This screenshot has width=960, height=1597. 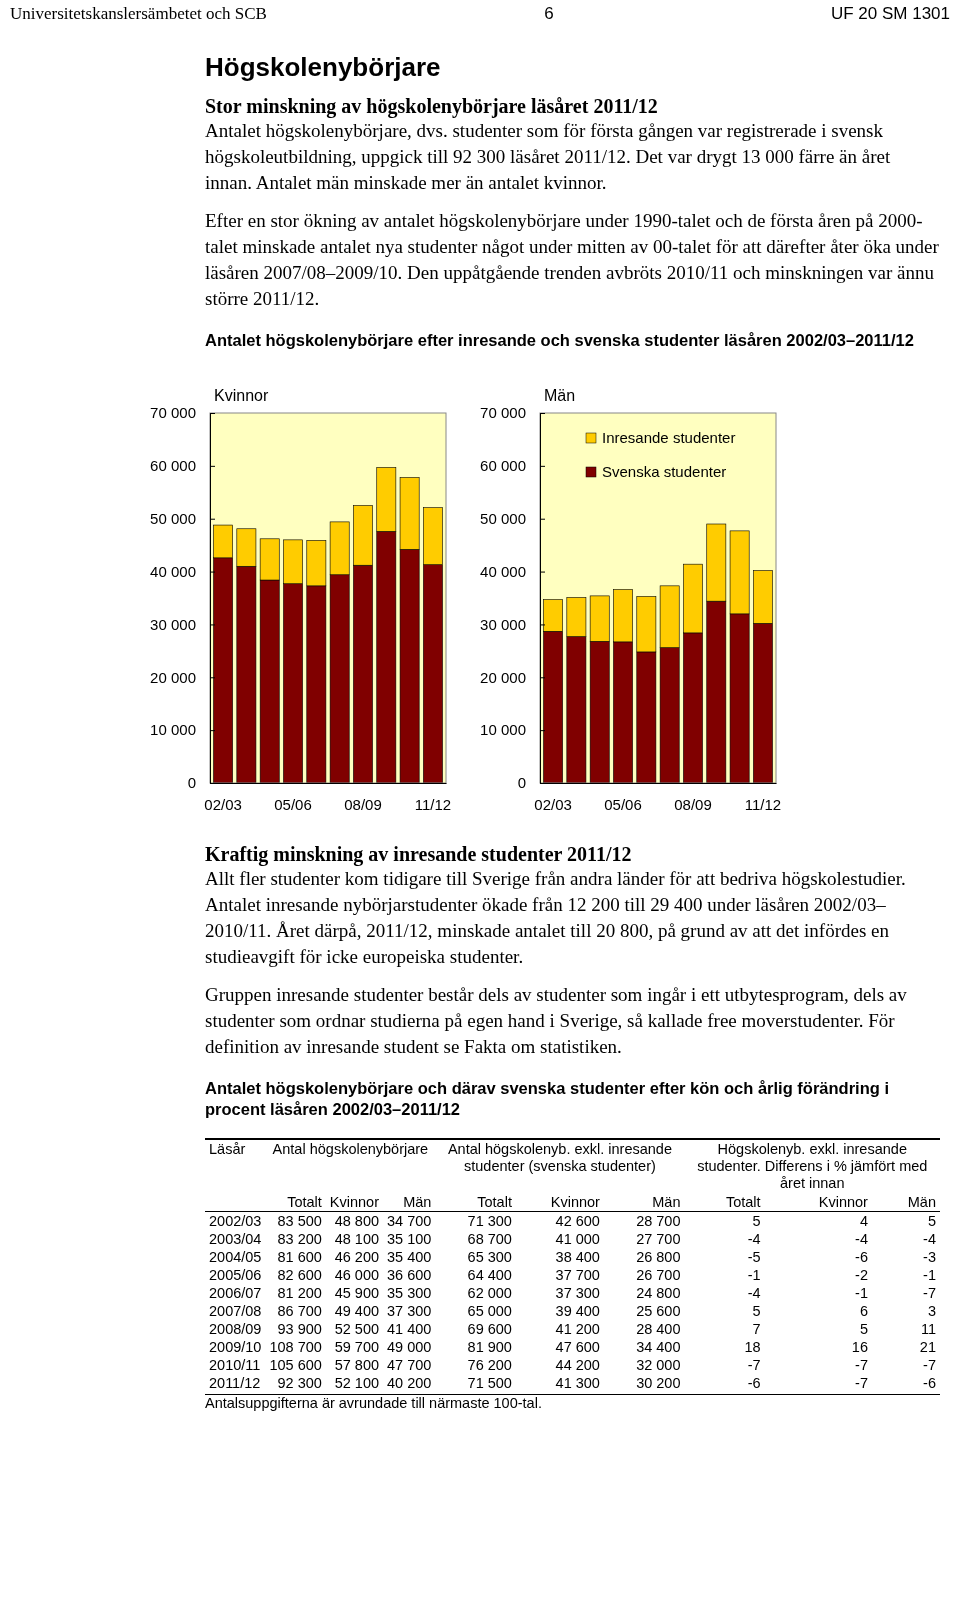 What do you see at coordinates (568, 1166) in the screenshot?
I see `text: Läsår Antal högskolenybörjare Antal högskolenyb. exkl. inresande studenter (svenska studenter) Högskolenyb. exkl. inresande studenter. Differens i % jämfört med året innan` at bounding box center [568, 1166].